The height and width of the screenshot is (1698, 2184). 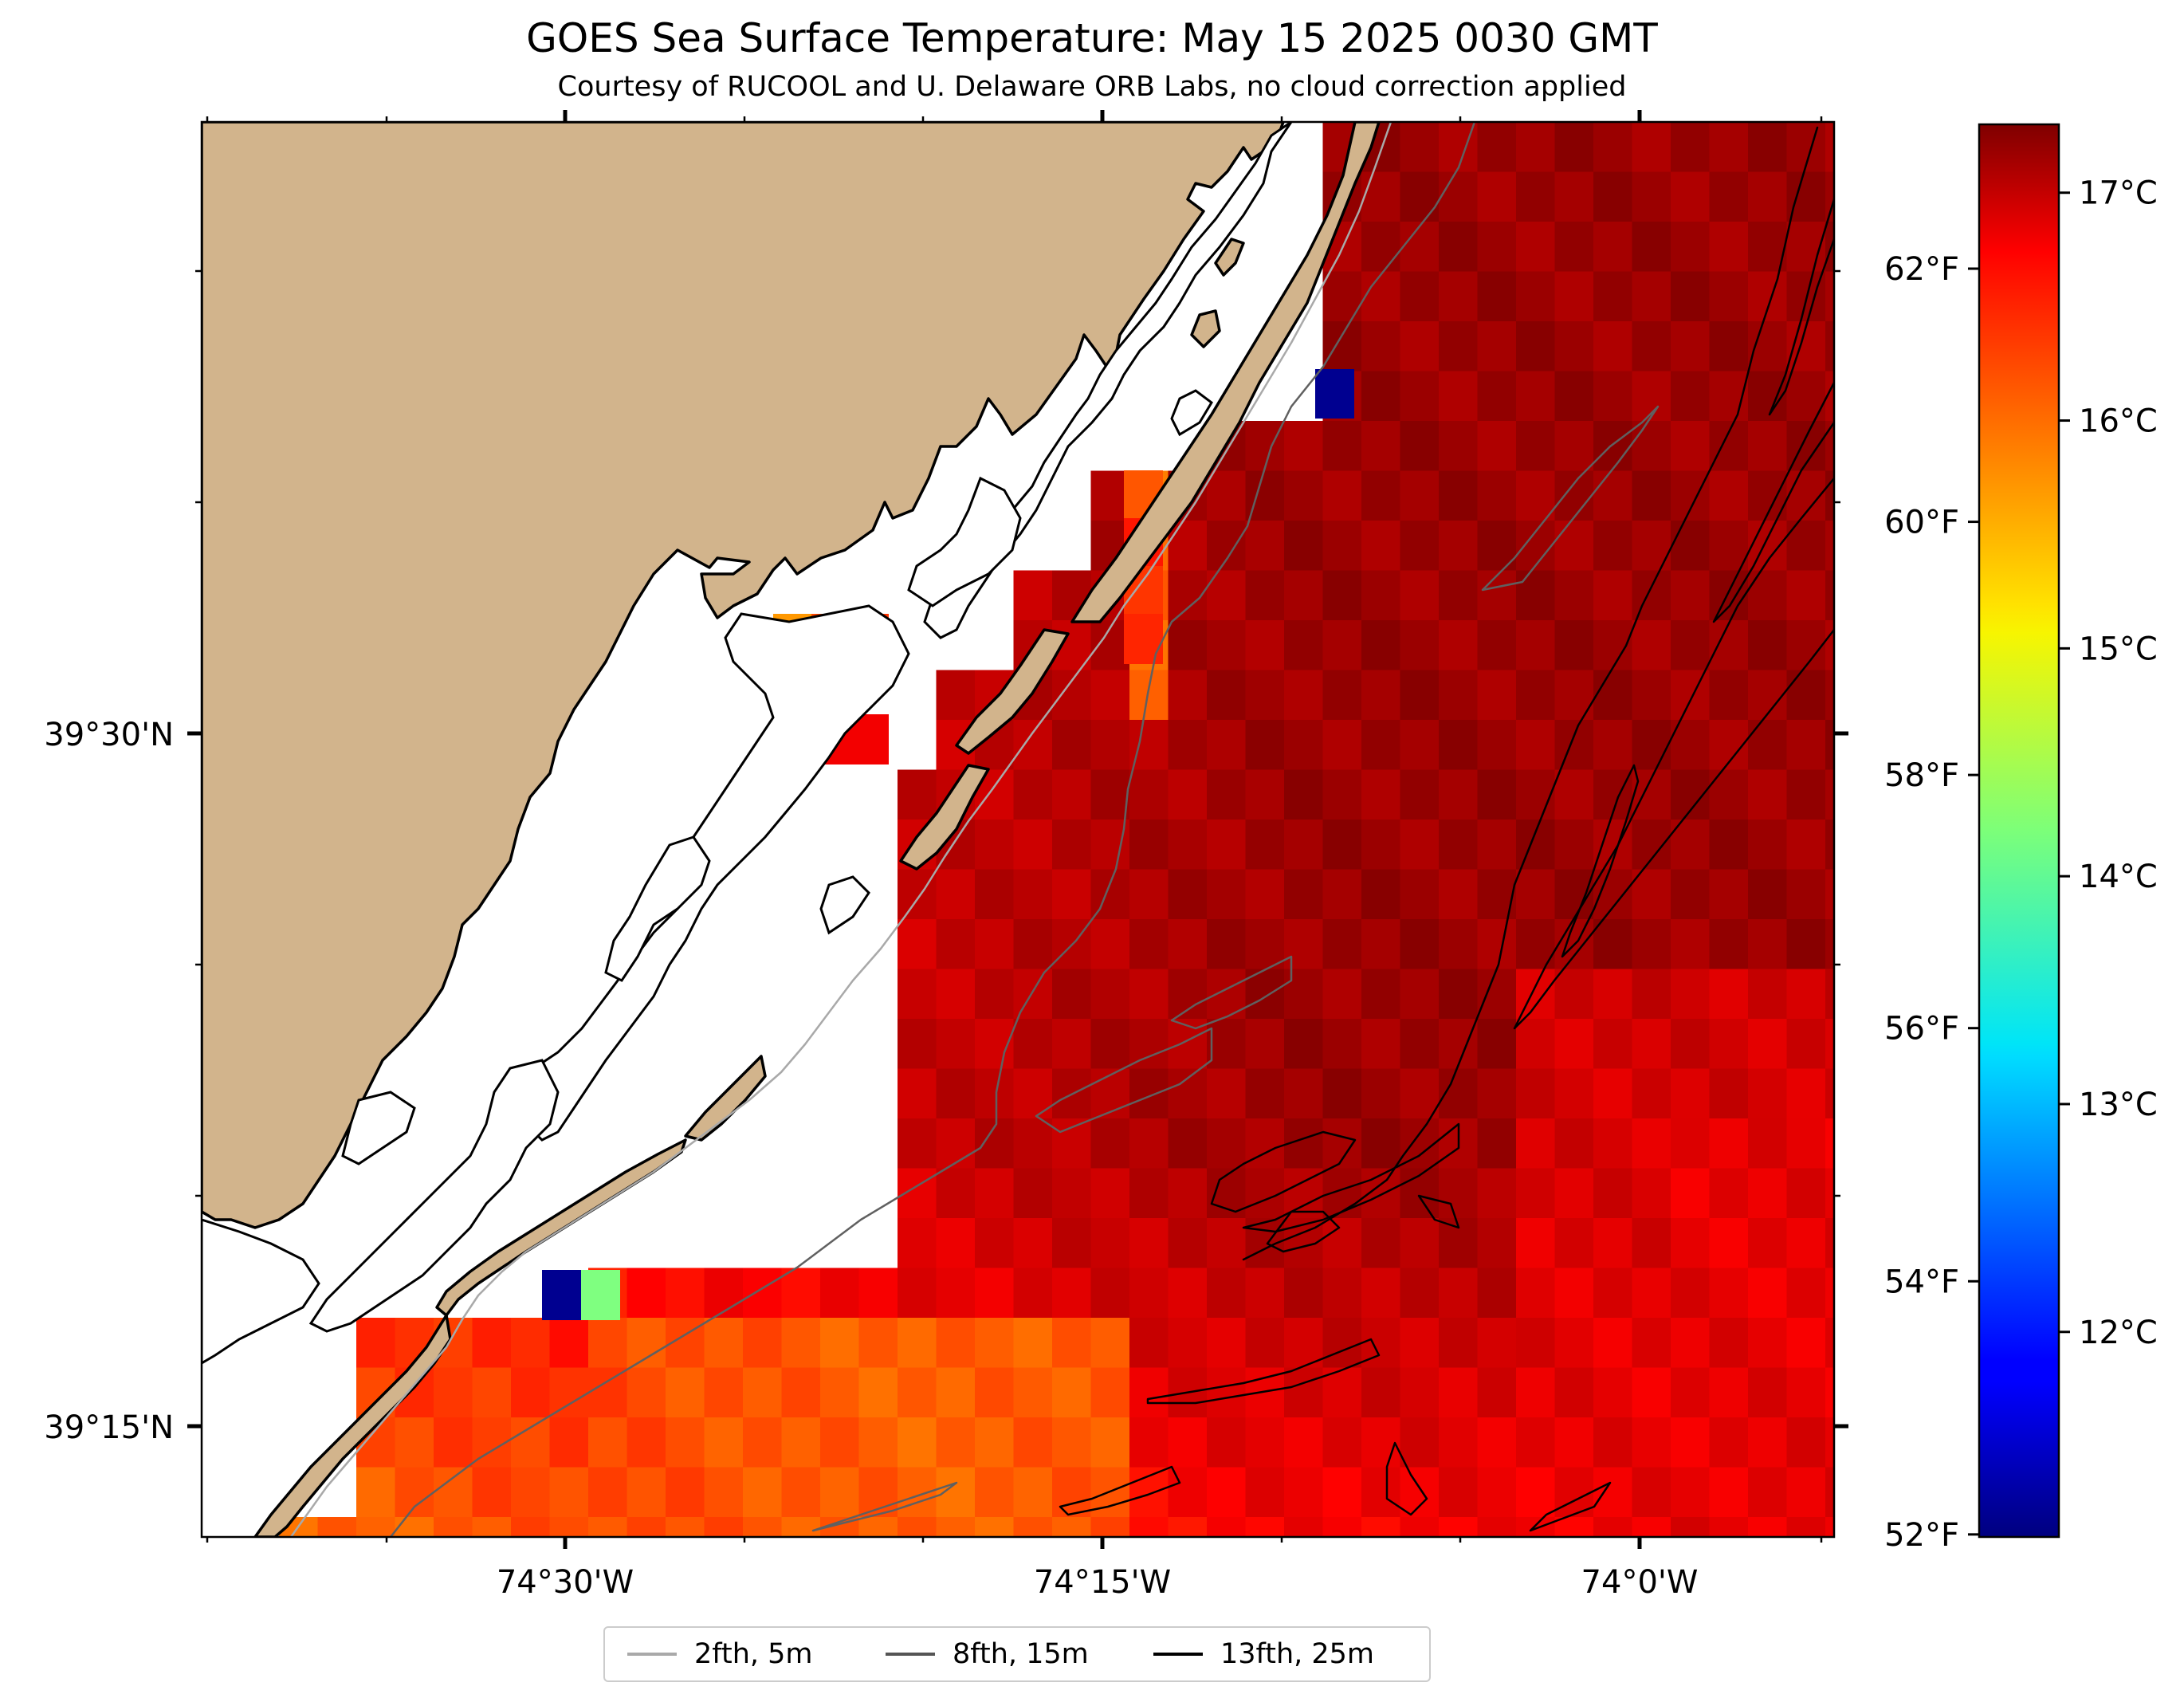 I want to click on colorbar-celsius-label: 14°C, so click(x=2118, y=877).